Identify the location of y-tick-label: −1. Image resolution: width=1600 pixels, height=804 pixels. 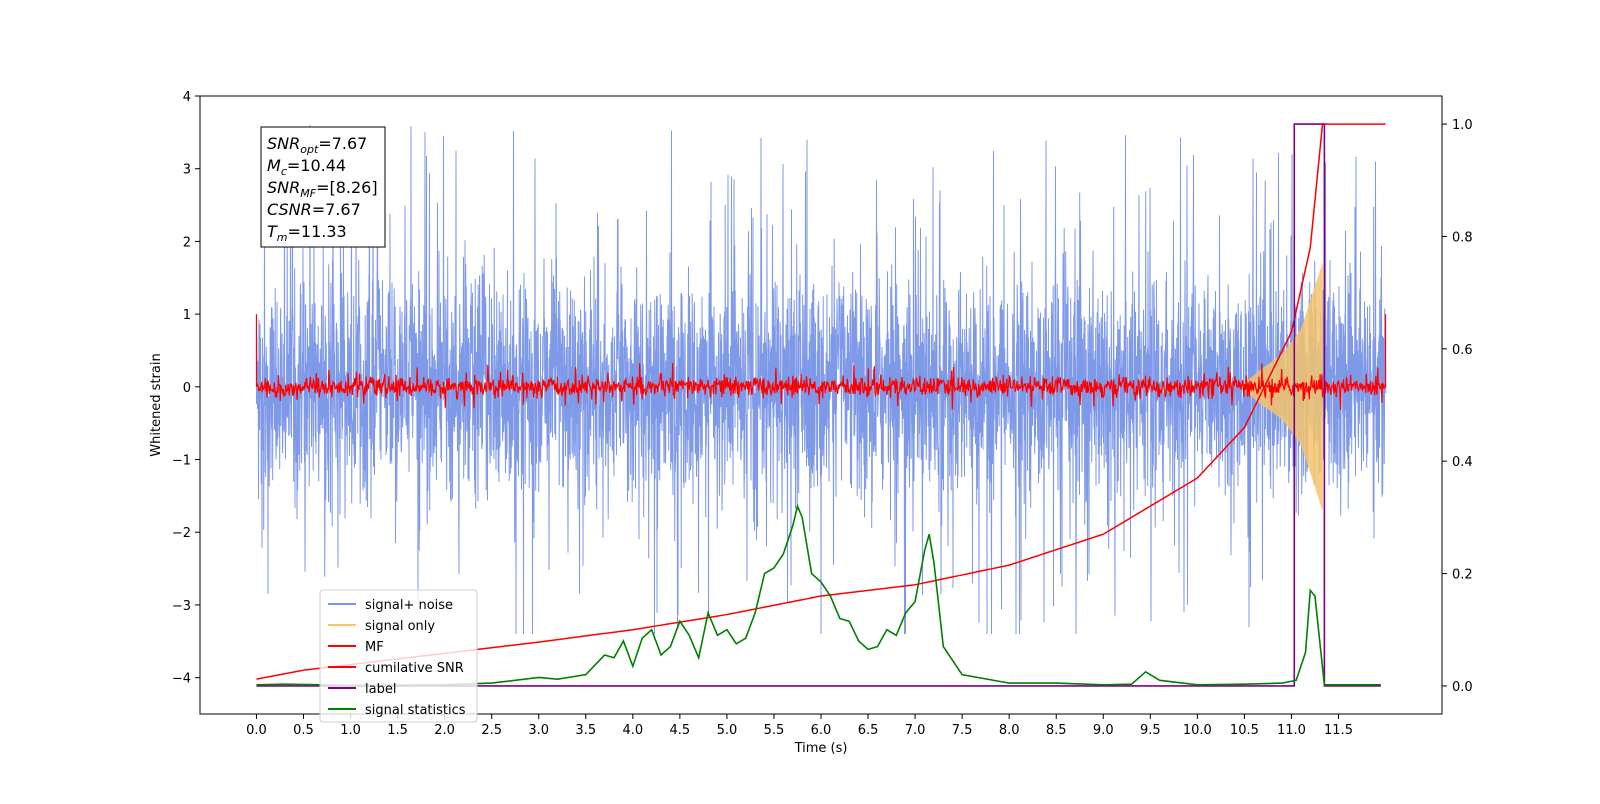
(181, 461).